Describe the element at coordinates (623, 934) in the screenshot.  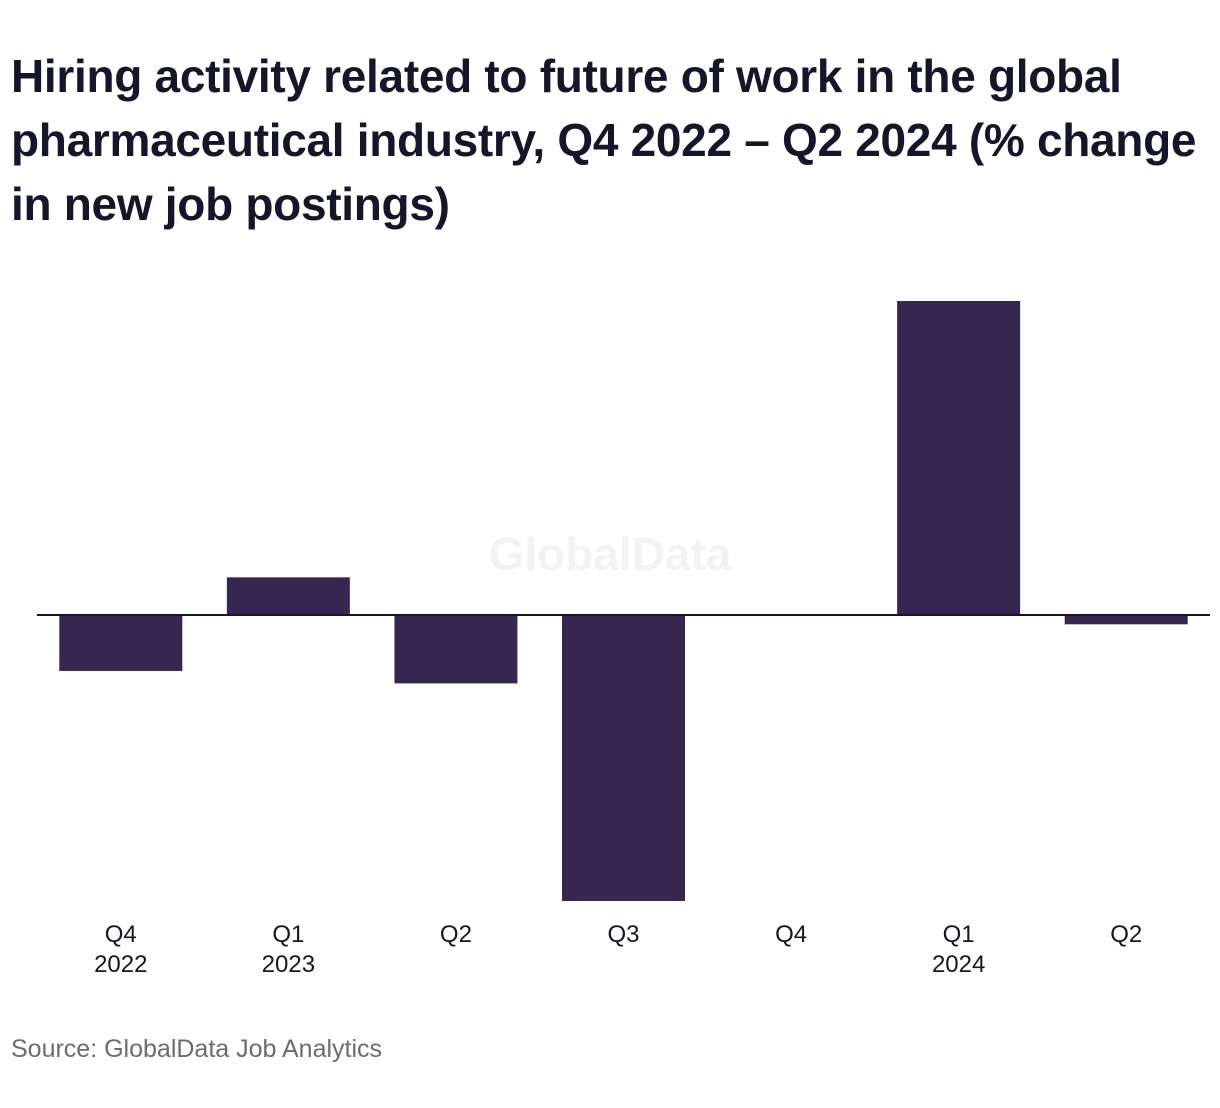
I see `x-tick-label-quarter: Q3` at that location.